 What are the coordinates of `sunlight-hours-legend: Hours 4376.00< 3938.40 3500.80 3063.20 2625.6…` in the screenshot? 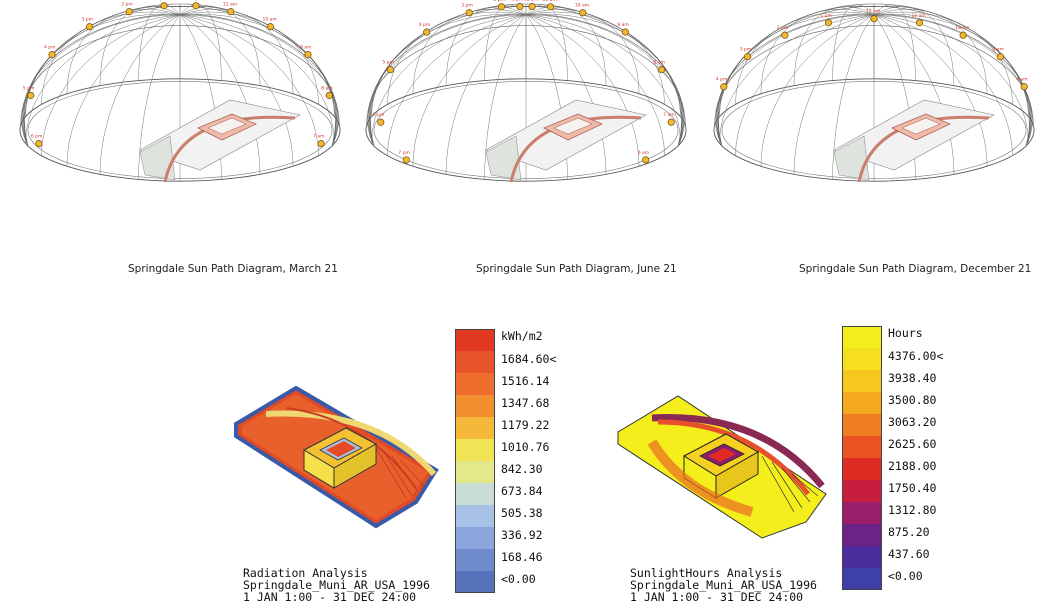 It's located at (907, 458).